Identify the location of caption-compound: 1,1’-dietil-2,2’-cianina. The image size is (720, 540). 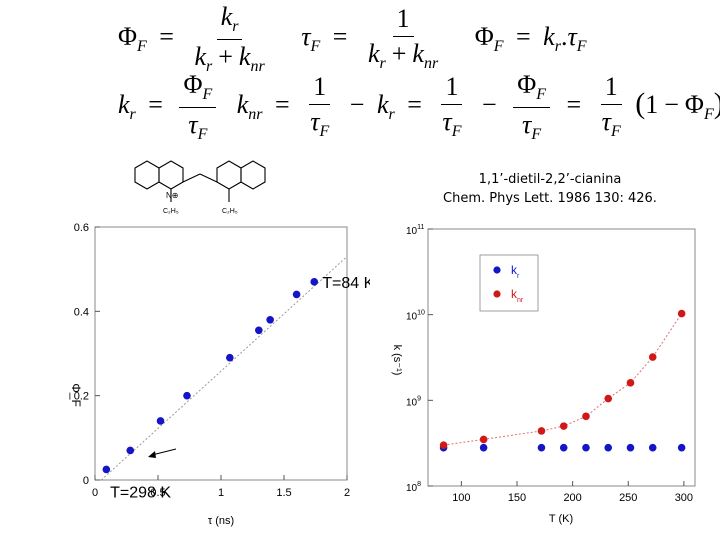
(550, 179).